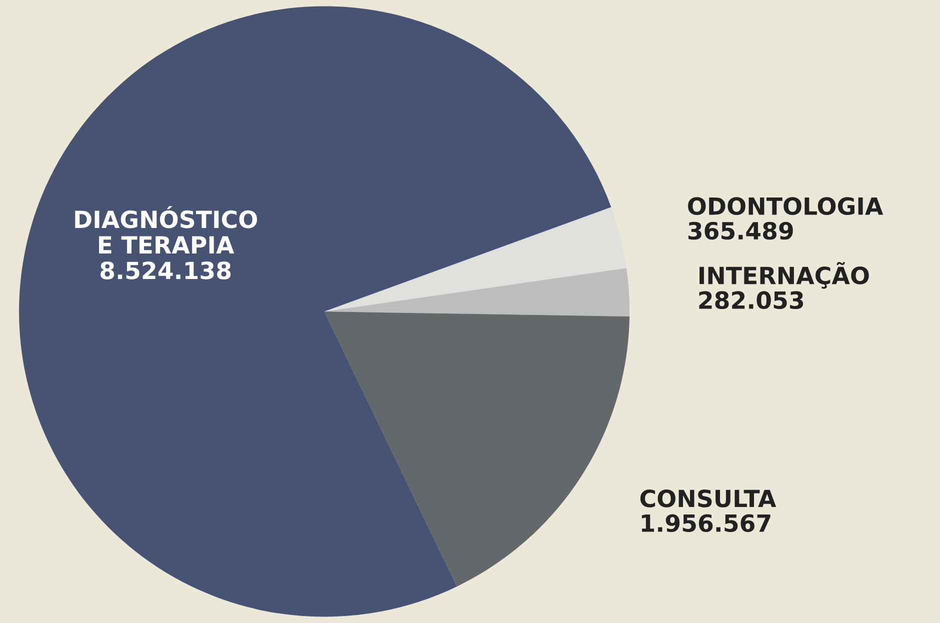 The height and width of the screenshot is (623, 940). What do you see at coordinates (751, 300) in the screenshot?
I see `data-label: 282.053` at bounding box center [751, 300].